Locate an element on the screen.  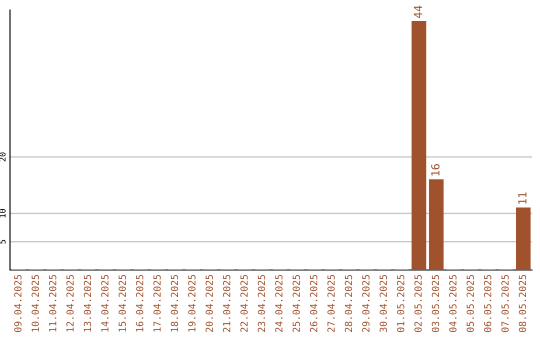
x-tick-label: 15.04.2025 is located at coordinates (122, 303).